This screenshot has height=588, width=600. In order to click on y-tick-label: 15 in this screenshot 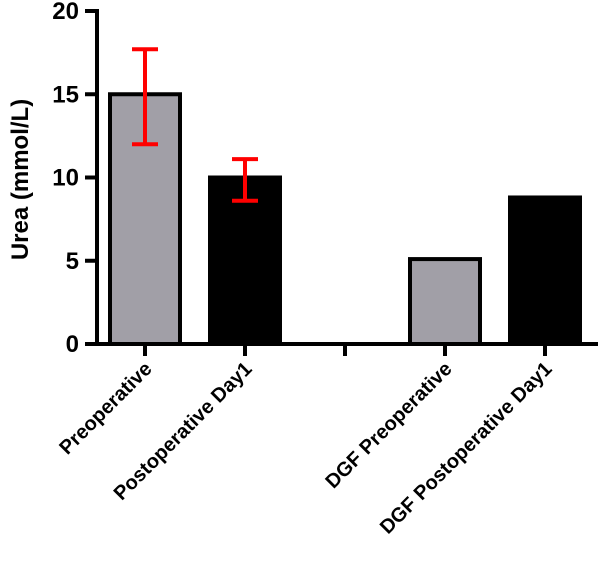, I will do `click(65, 94)`.